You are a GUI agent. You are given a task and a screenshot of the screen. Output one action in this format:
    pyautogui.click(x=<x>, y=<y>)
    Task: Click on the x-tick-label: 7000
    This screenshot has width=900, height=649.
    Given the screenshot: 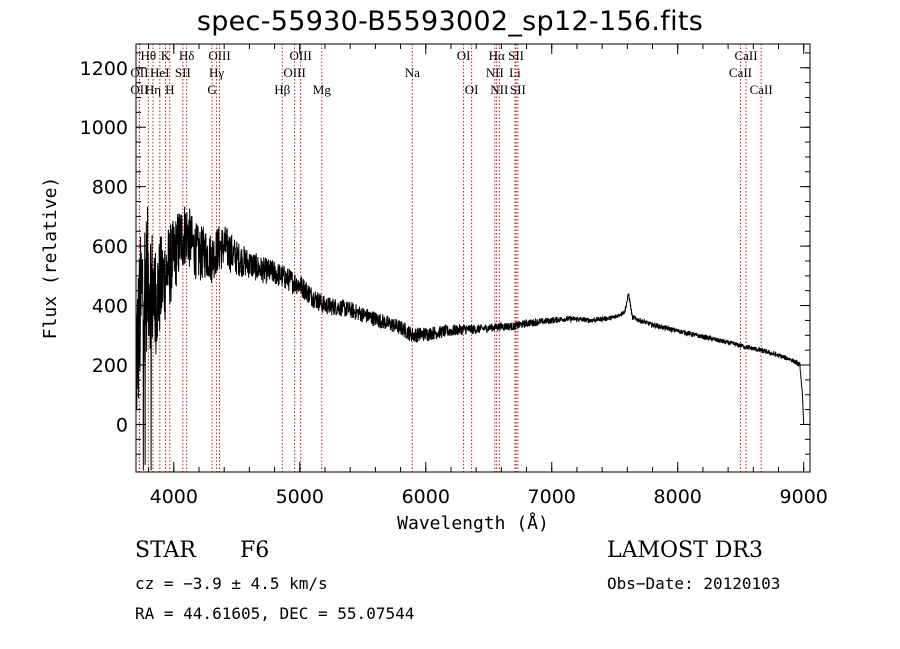 What is the action you would take?
    pyautogui.click(x=552, y=497)
    